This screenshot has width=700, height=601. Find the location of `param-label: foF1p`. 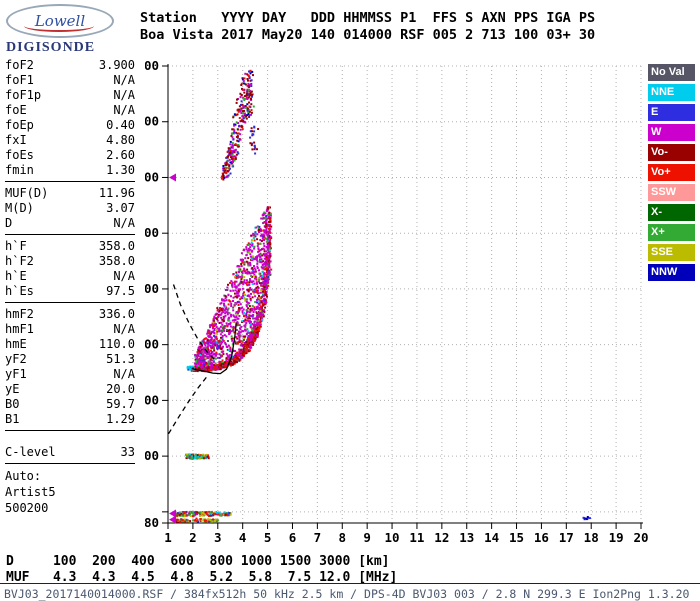

param-label: foF1p is located at coordinates (23, 95).